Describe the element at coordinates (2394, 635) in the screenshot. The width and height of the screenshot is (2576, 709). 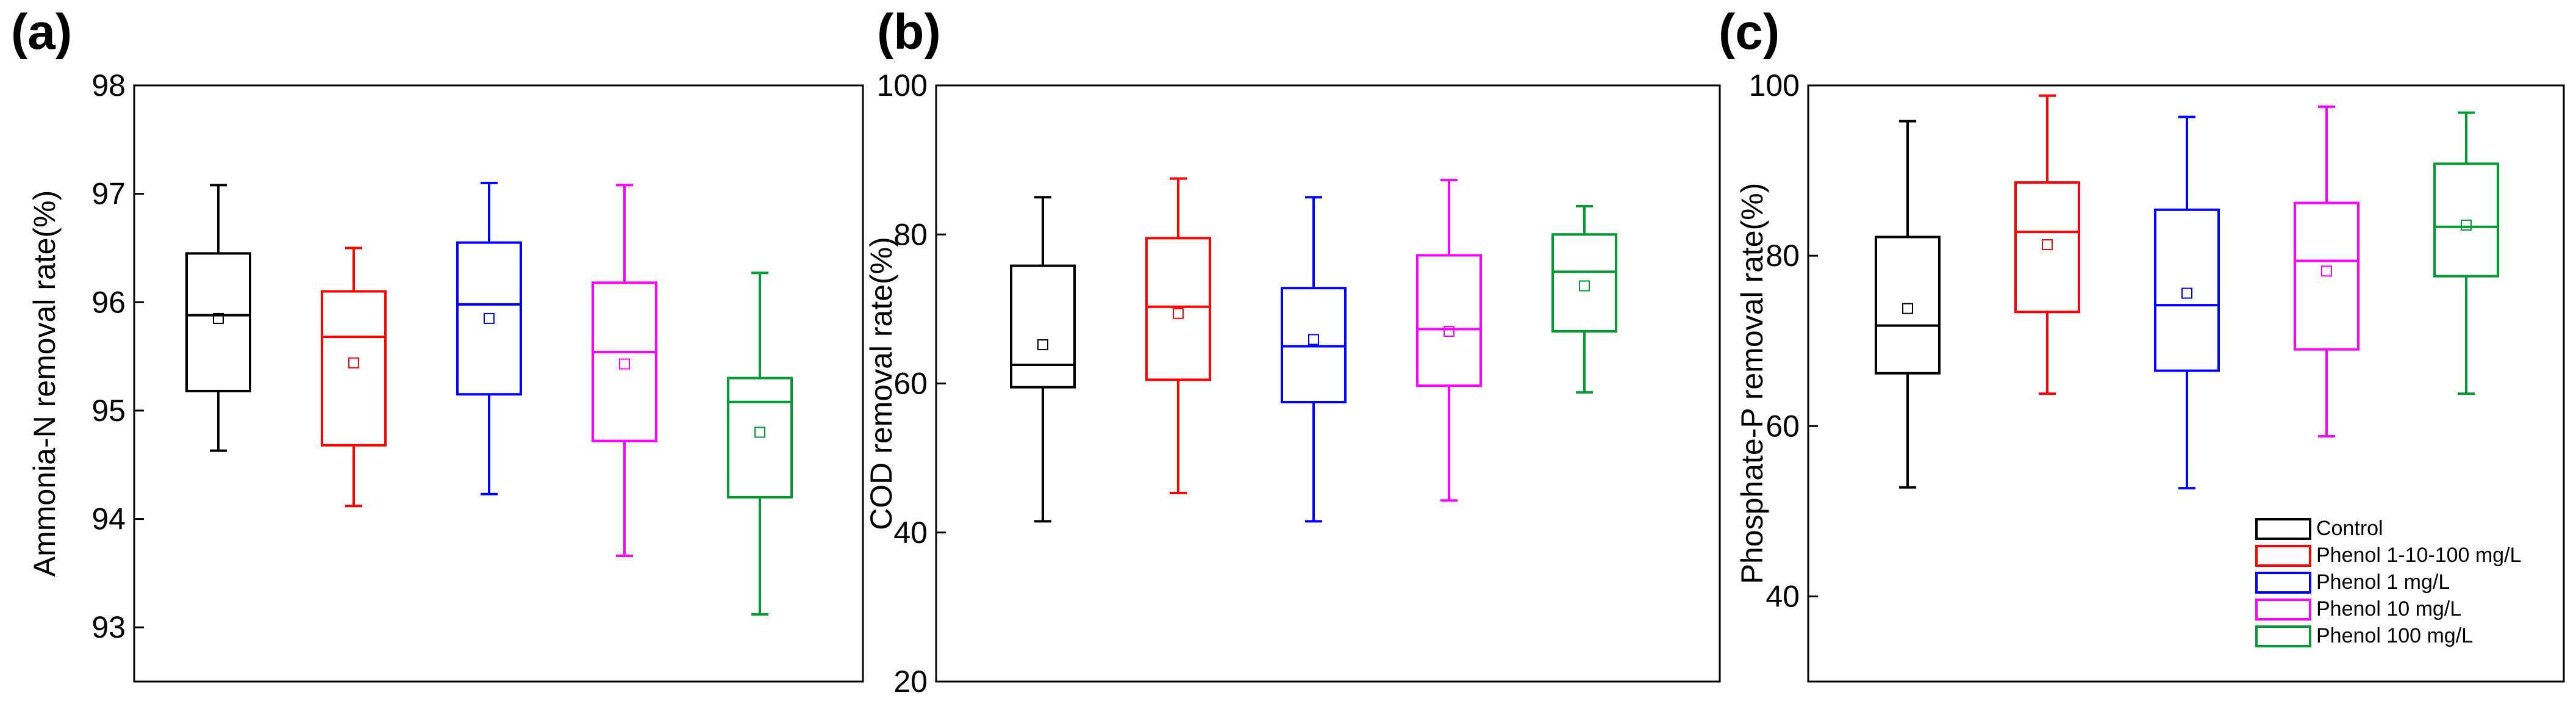
I see `legend-label: Phenol 100 mg/L` at that location.